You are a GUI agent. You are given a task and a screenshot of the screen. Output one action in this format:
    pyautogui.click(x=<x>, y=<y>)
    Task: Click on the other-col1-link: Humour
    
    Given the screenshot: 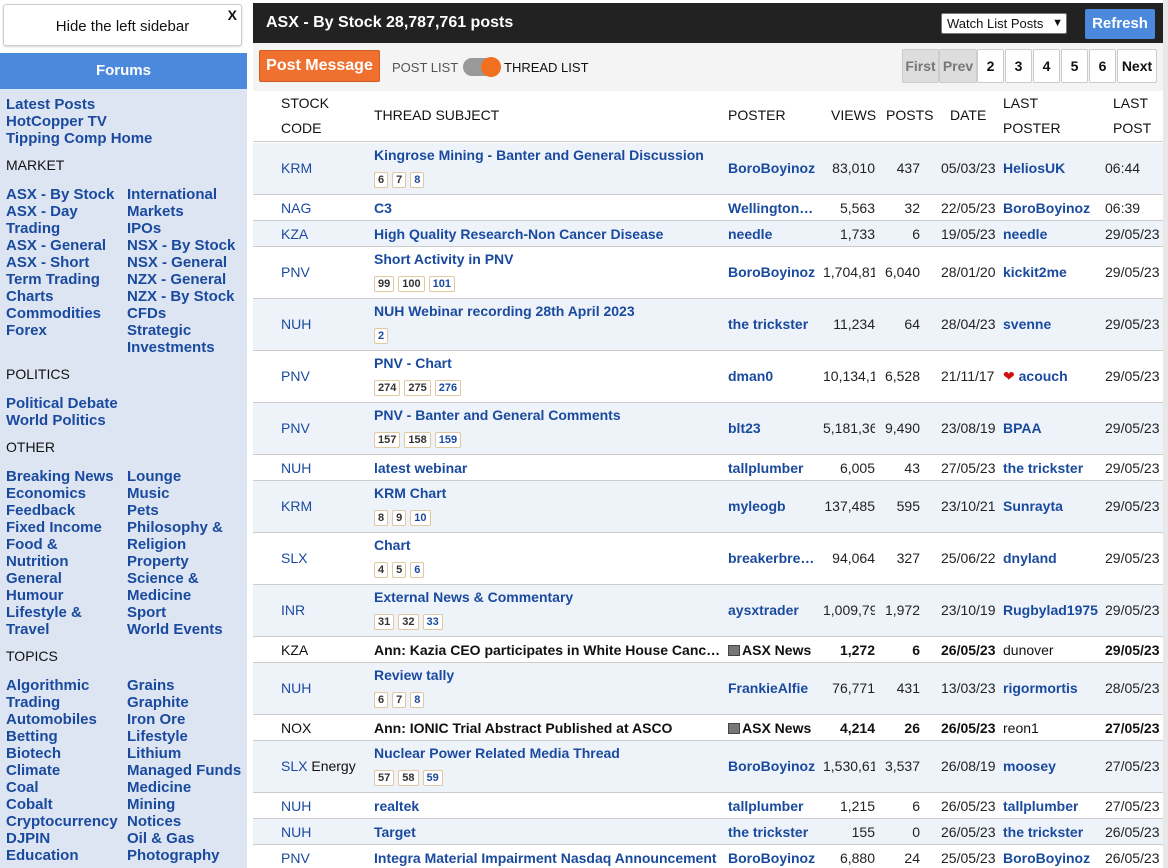 What is the action you would take?
    pyautogui.click(x=35, y=595)
    